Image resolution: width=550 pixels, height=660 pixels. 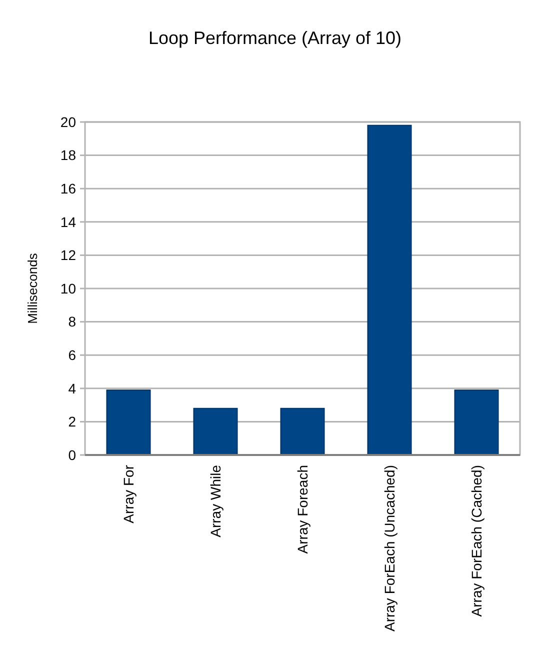 I want to click on y-tick-label: 4, so click(x=72, y=388).